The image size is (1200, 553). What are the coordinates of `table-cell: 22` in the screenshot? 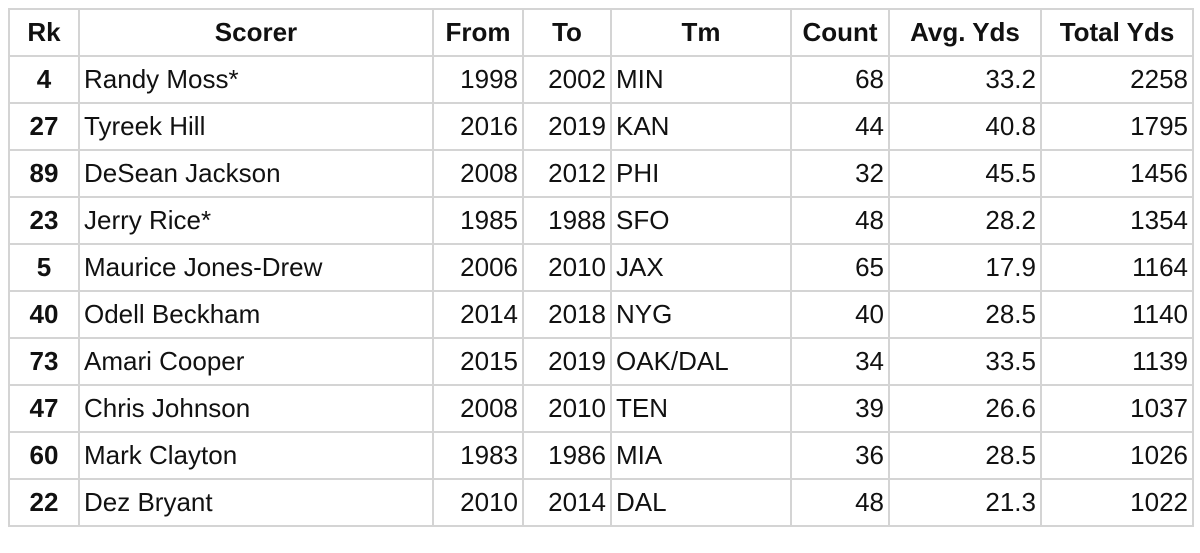 It's located at (44, 502).